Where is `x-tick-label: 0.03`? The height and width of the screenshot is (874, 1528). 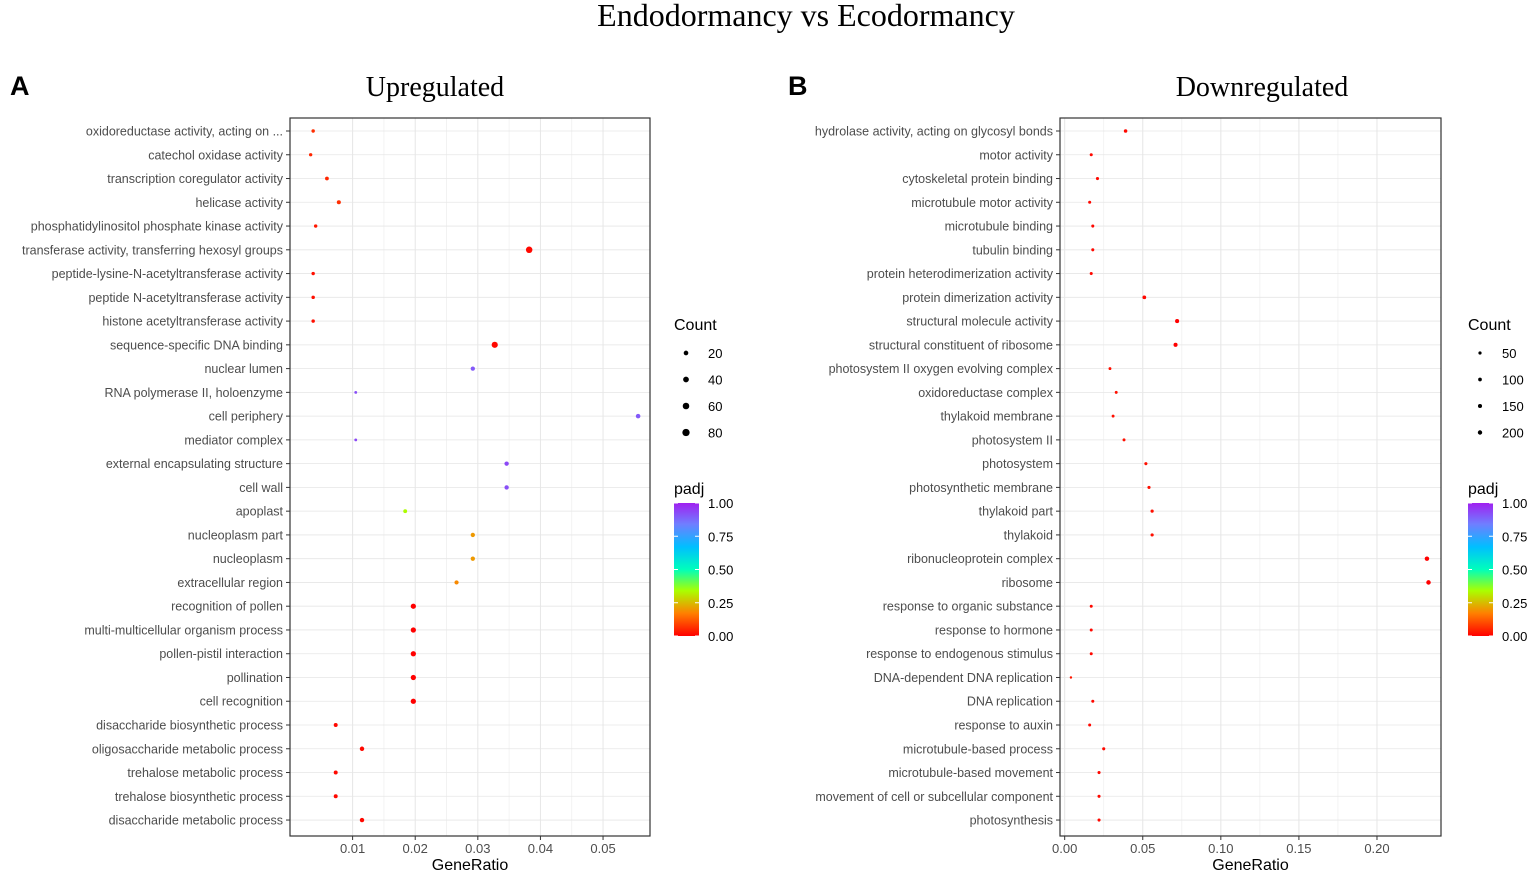
x-tick-label: 0.03 is located at coordinates (477, 848).